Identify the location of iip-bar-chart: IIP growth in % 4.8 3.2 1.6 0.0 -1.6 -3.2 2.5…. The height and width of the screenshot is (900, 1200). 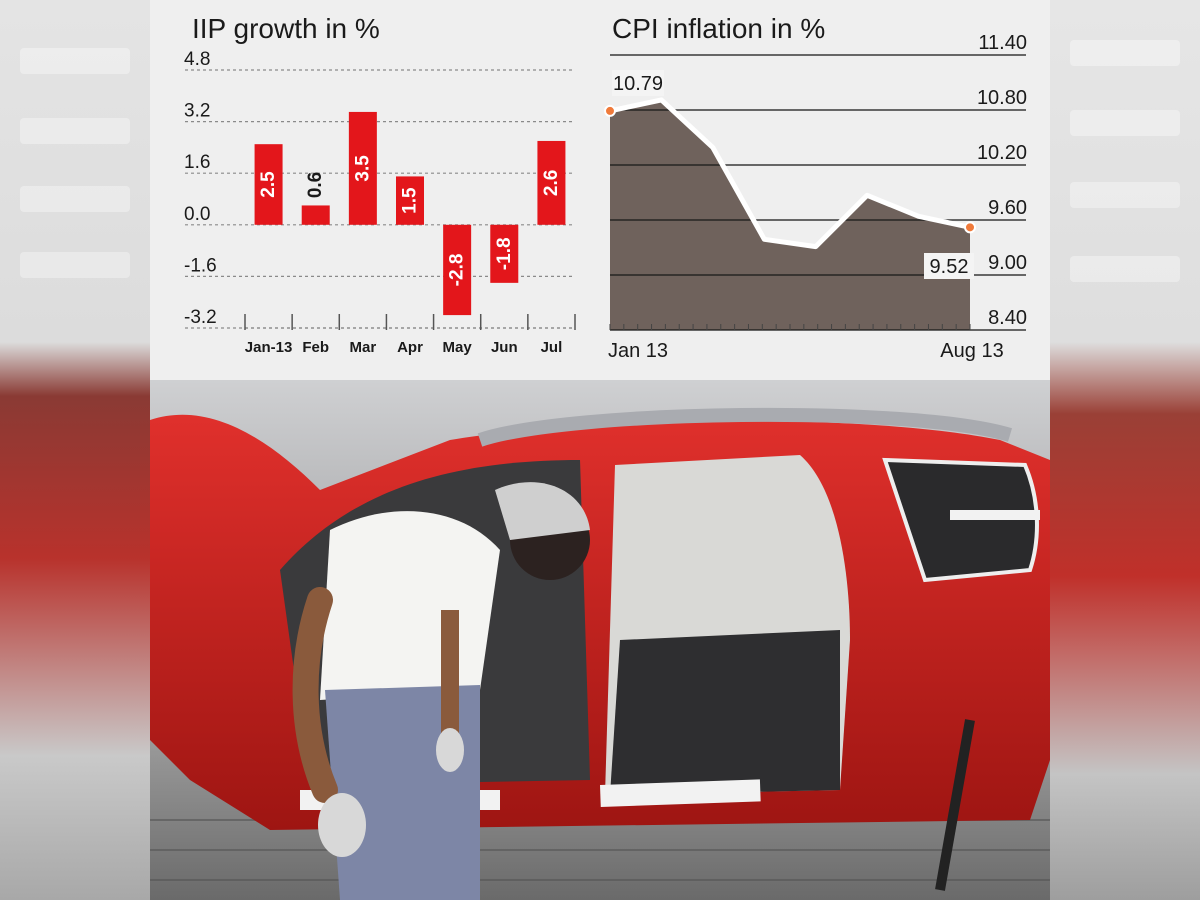
(380, 184).